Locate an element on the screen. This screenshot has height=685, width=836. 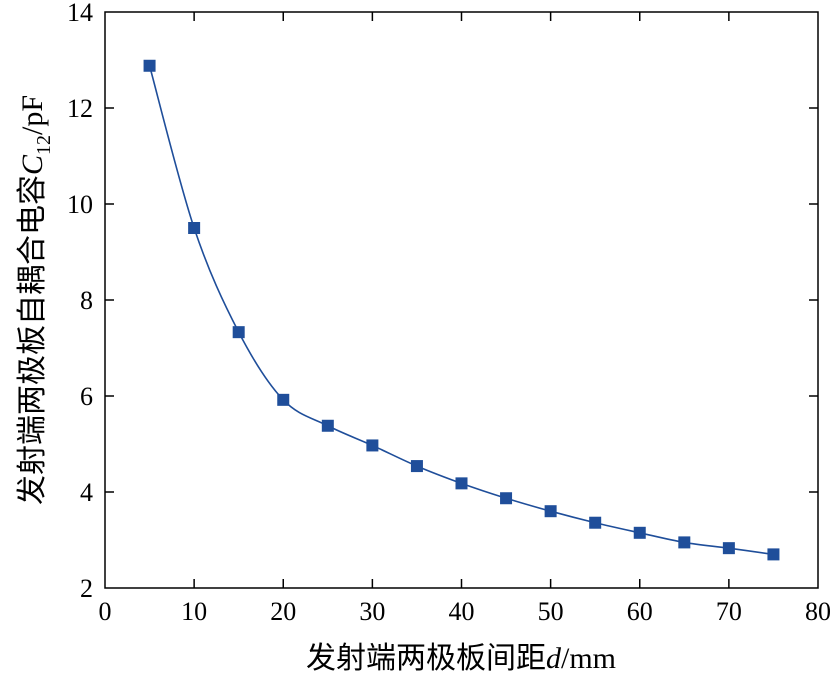
x-axis-label-variable: d is located at coordinates (554, 658).